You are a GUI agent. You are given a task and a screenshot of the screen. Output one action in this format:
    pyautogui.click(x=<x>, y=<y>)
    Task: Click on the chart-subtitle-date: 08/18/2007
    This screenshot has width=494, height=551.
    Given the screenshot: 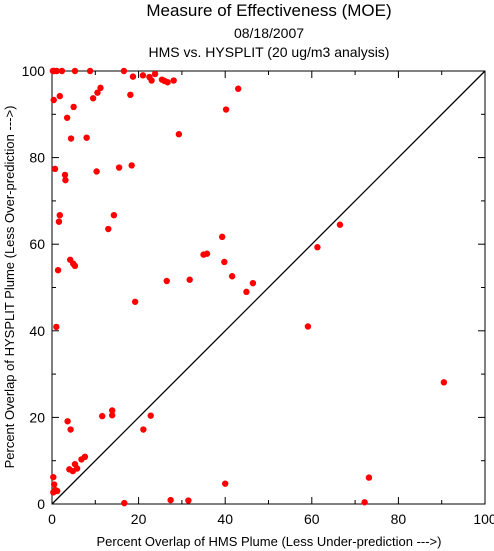 What is the action you would take?
    pyautogui.click(x=269, y=33)
    